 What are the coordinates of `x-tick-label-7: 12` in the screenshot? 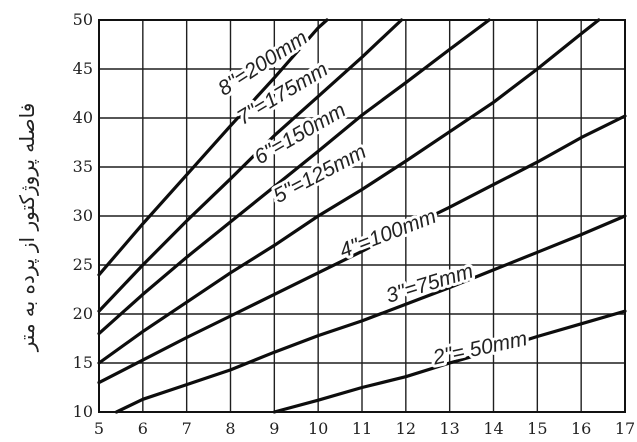 It's located at (406, 428).